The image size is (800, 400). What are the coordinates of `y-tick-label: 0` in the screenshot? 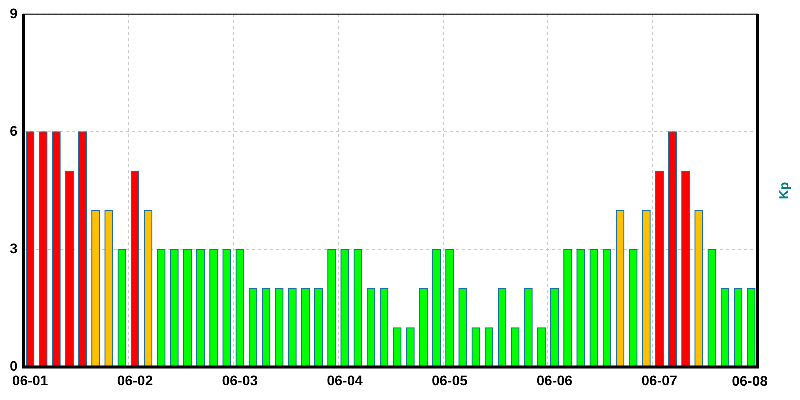 It's located at (14, 366).